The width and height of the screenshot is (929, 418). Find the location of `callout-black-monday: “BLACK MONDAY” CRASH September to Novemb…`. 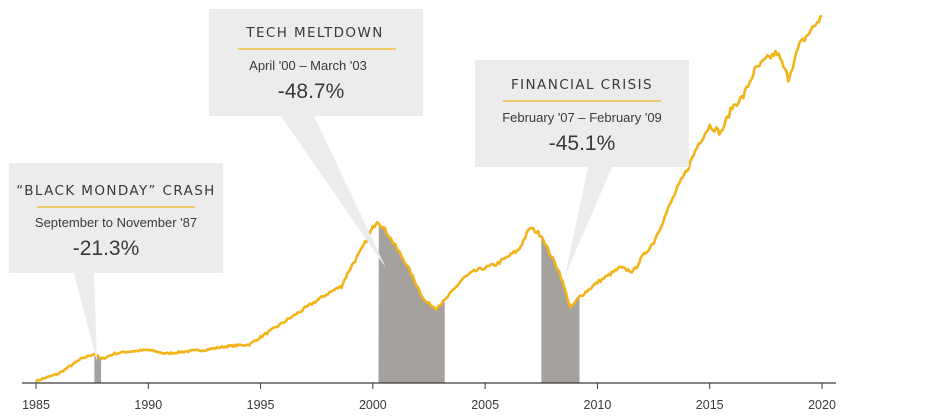

callout-black-monday: “BLACK MONDAY” CRASH September to Novemb… is located at coordinates (116, 218).